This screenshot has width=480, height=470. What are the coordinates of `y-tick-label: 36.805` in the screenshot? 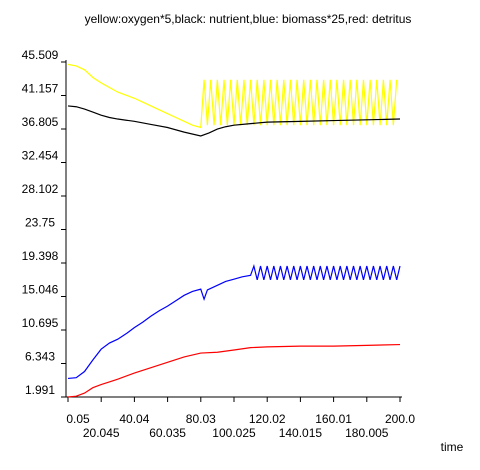 It's located at (40, 122).